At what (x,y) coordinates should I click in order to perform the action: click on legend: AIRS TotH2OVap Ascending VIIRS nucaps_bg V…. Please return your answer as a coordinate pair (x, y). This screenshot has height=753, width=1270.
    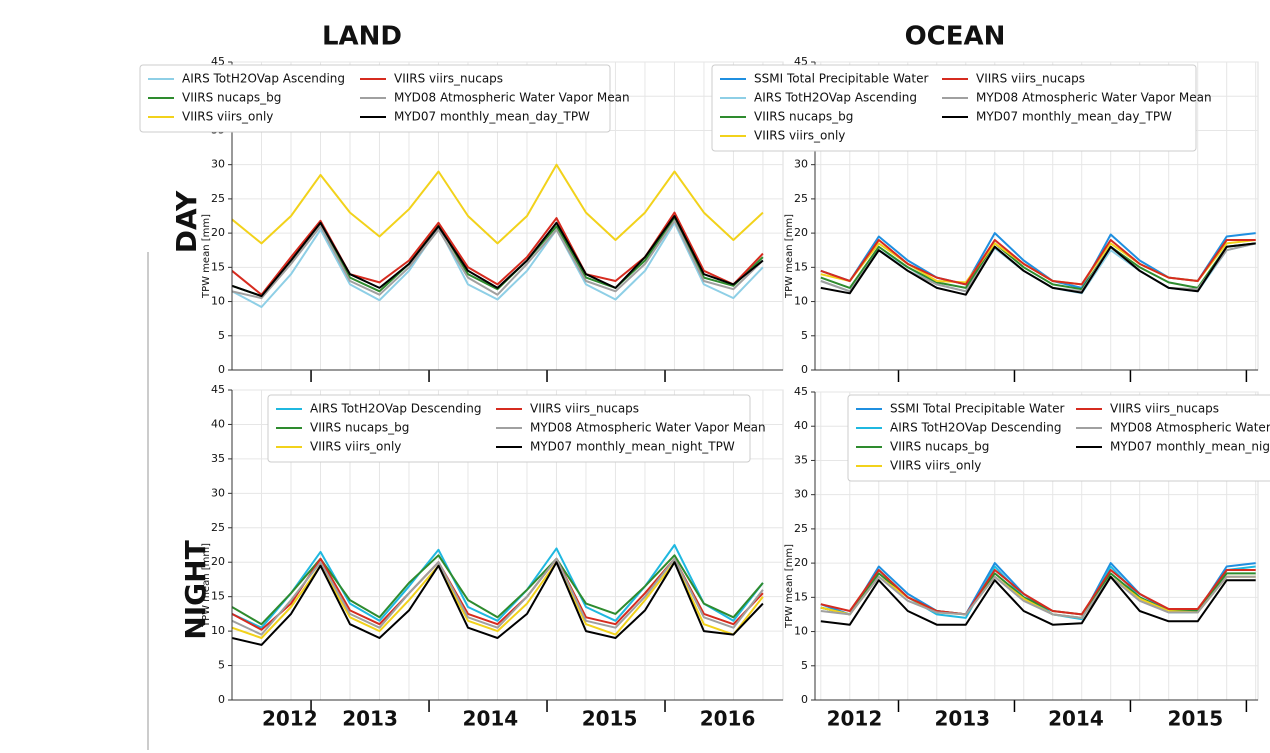
    Looking at the image, I should click on (384, 98).